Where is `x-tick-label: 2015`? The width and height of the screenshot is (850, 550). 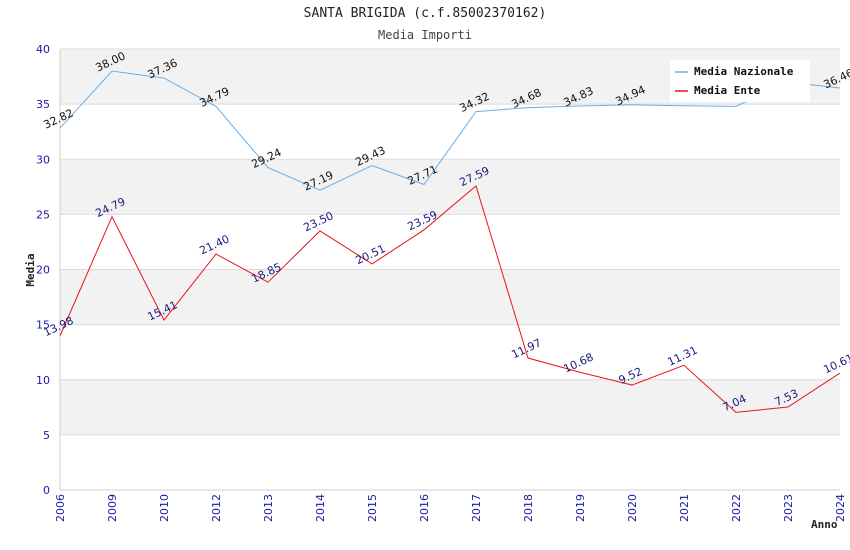 x-tick-label: 2015 is located at coordinates (372, 508).